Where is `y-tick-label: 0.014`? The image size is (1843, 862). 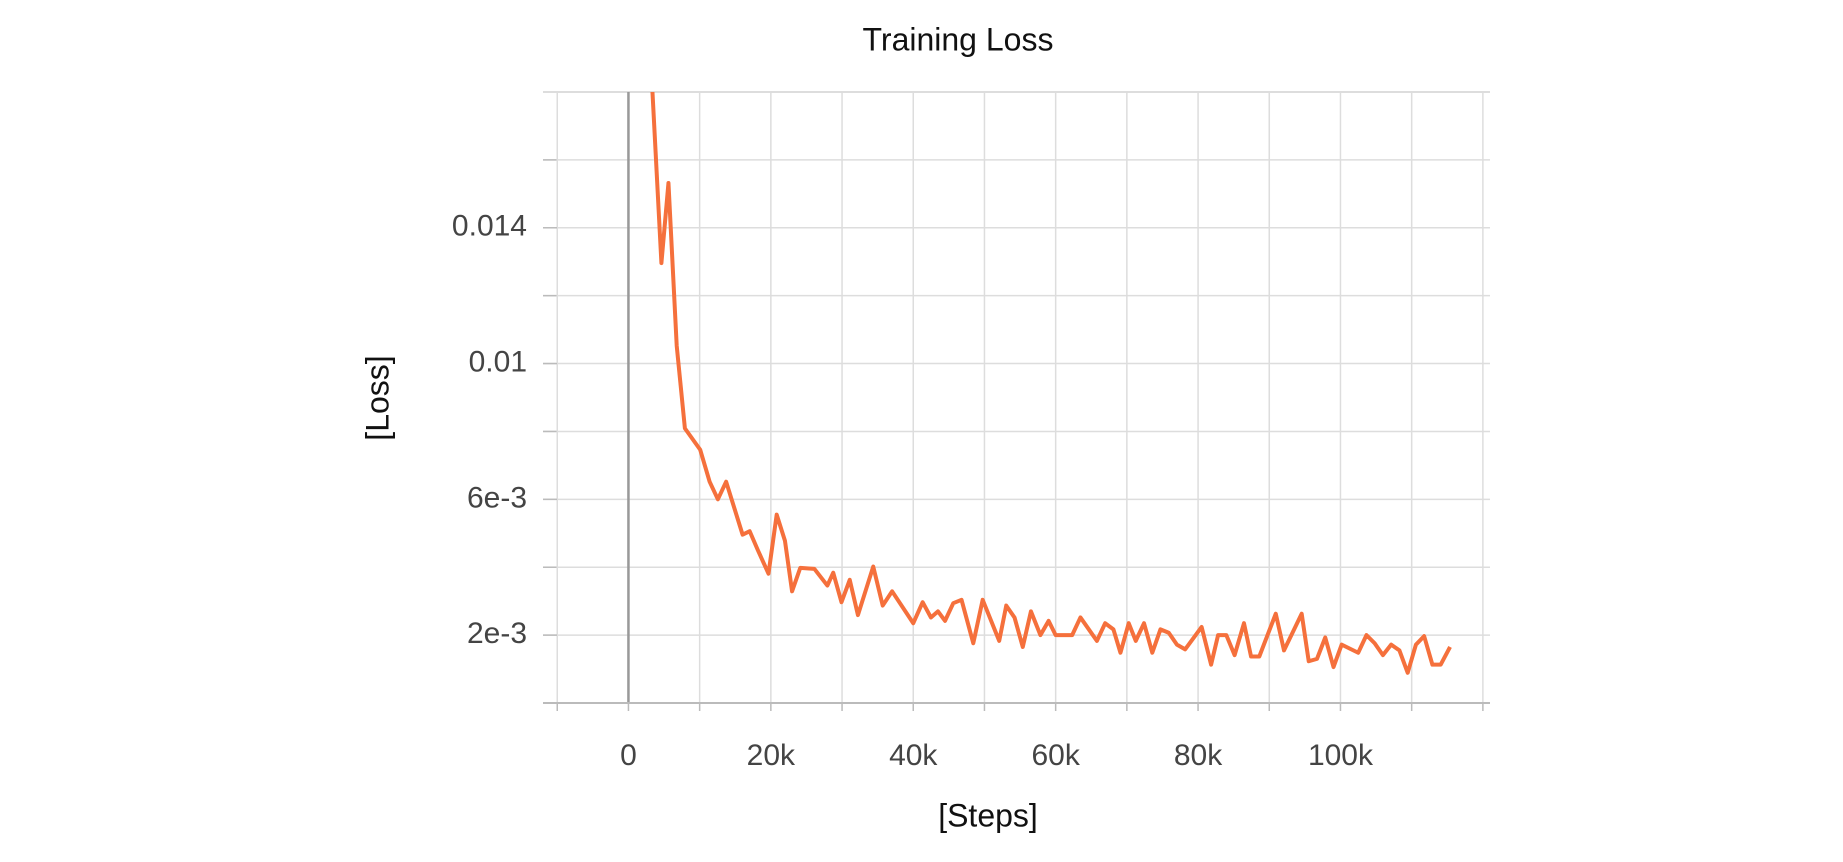 y-tick-label: 0.014 is located at coordinates (489, 226).